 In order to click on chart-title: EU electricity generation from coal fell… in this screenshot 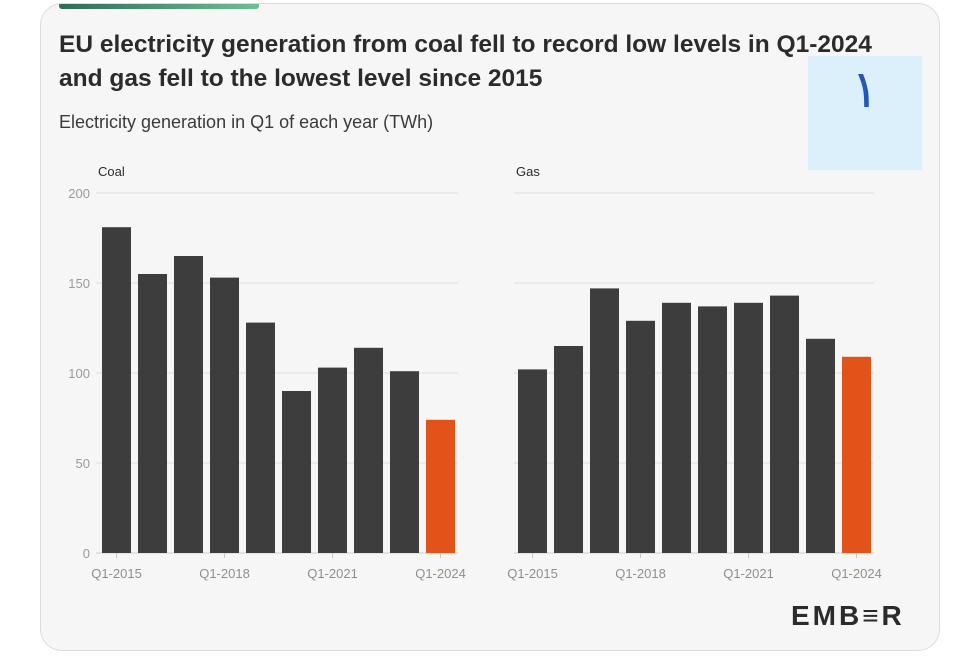, I will do `click(465, 61)`.